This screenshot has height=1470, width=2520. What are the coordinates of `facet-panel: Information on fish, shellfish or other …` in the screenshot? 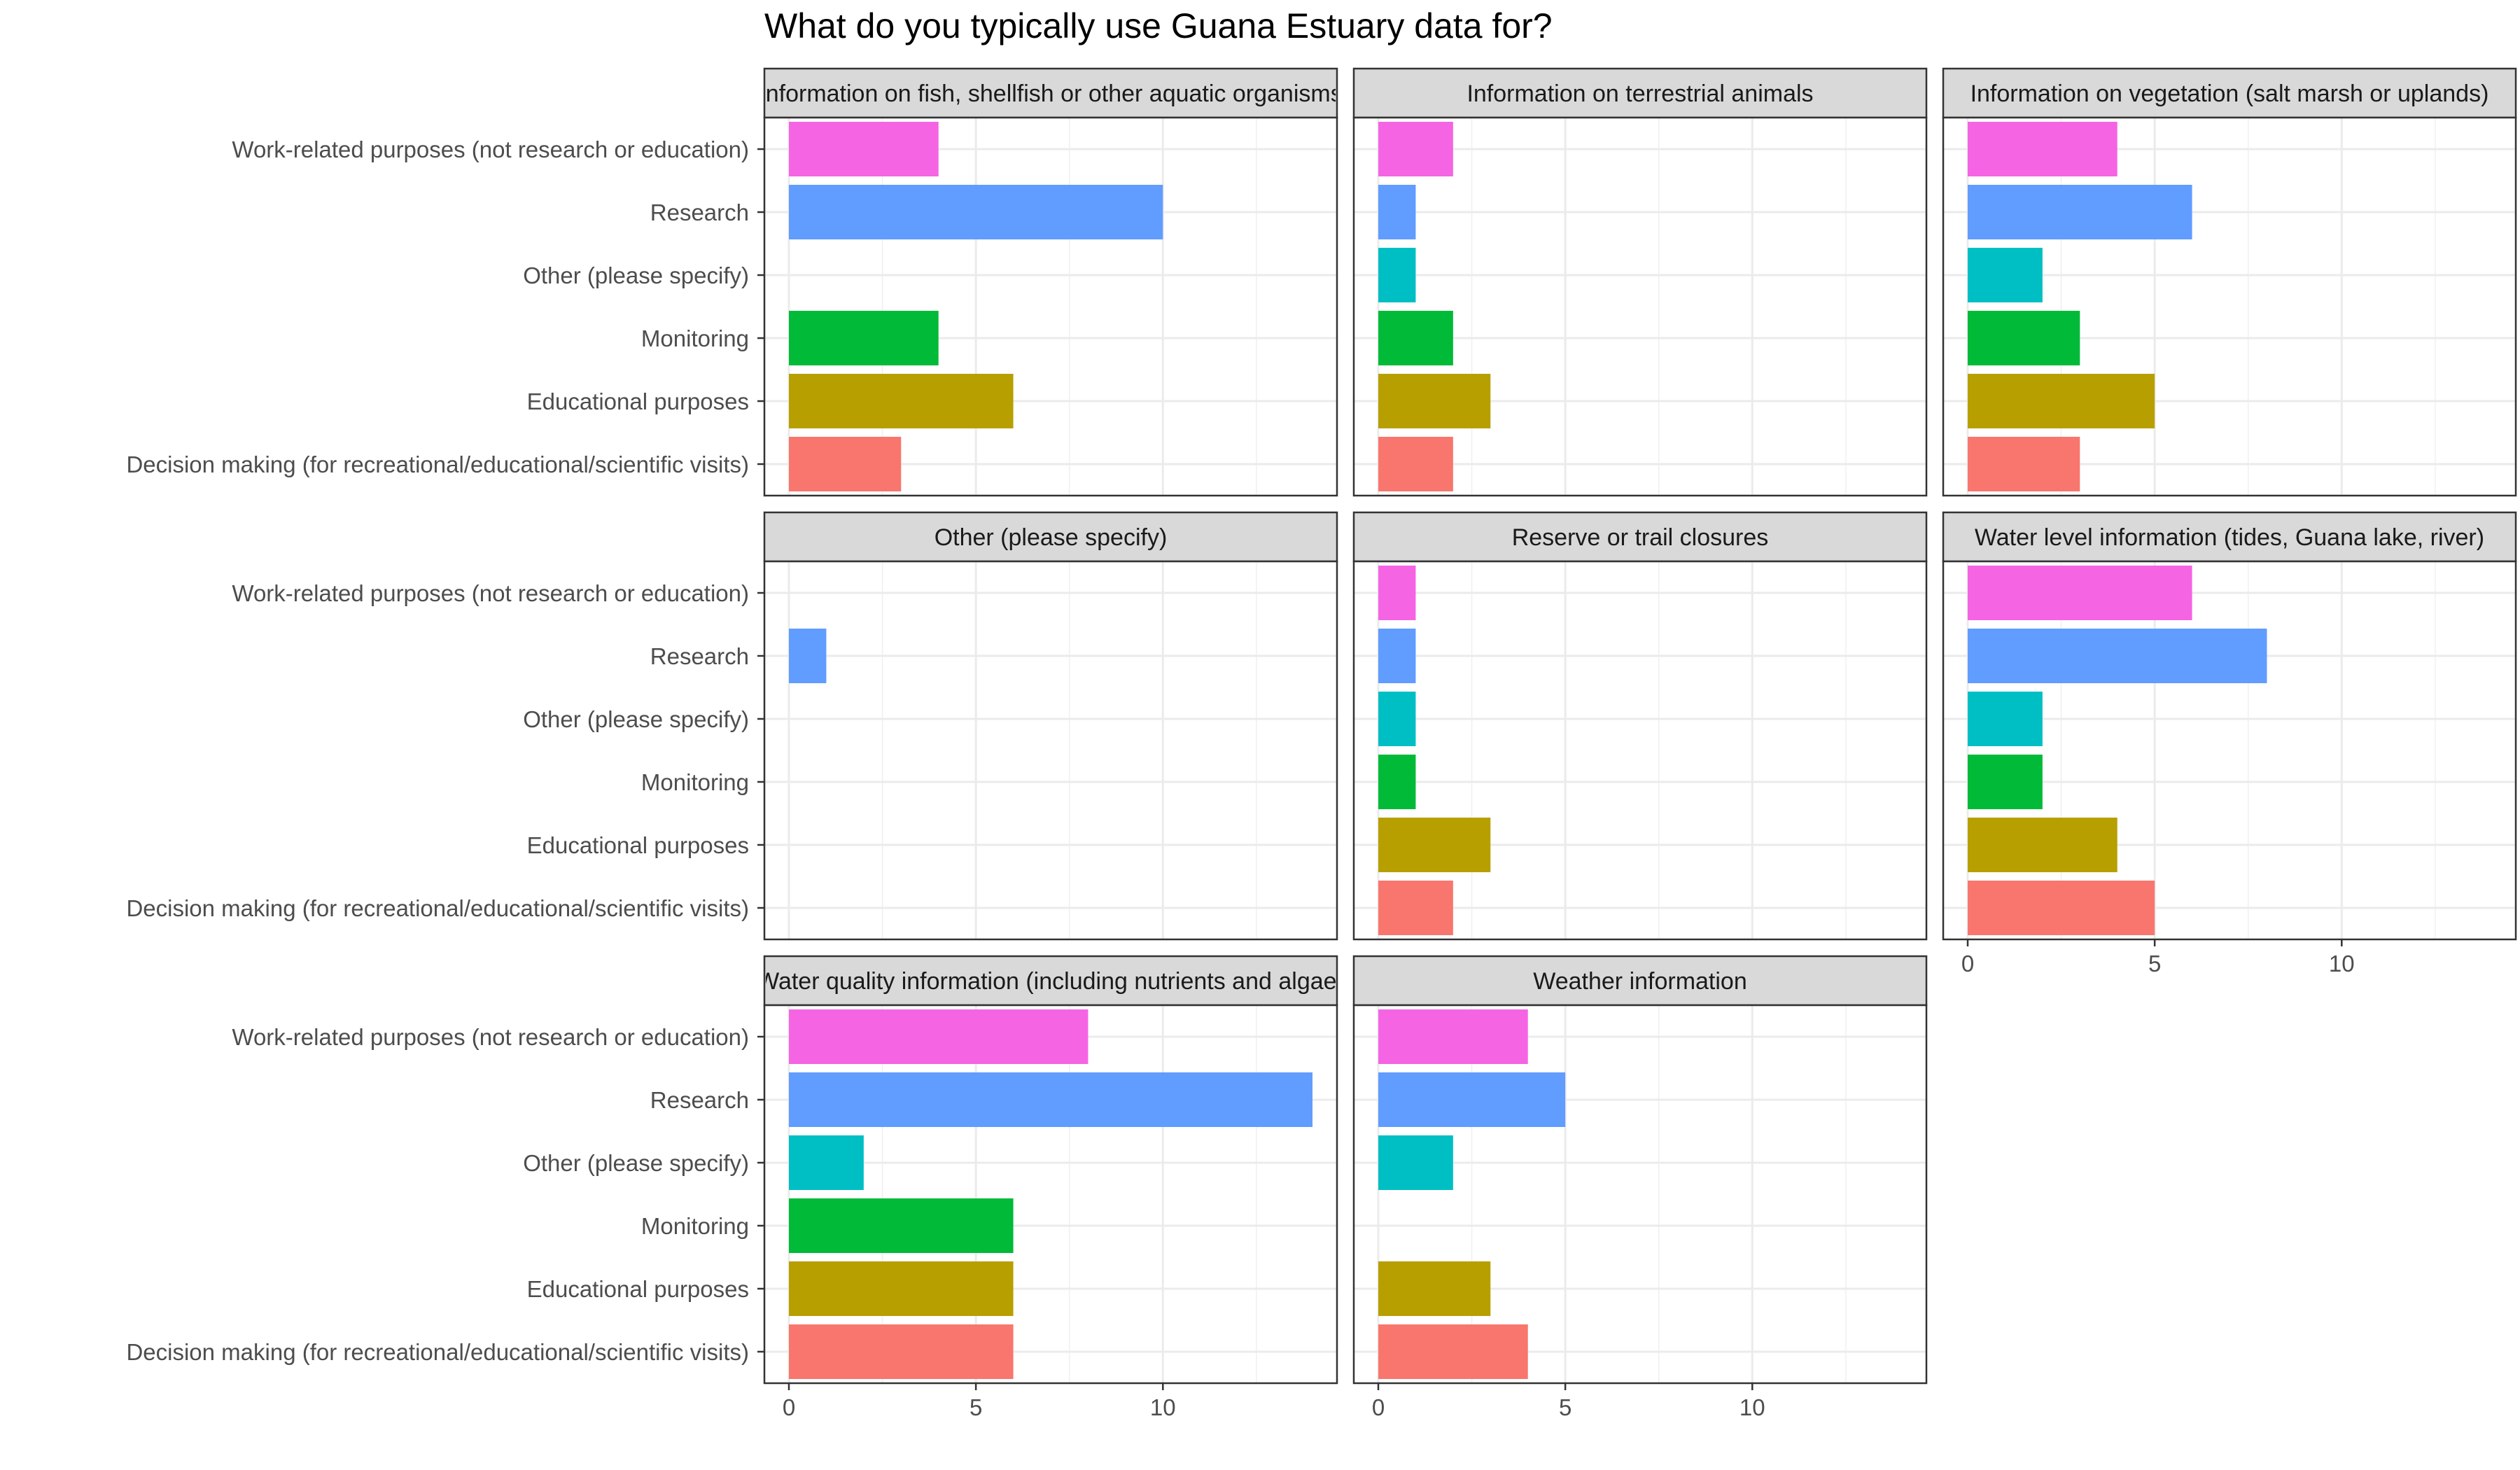 It's located at (734, 282).